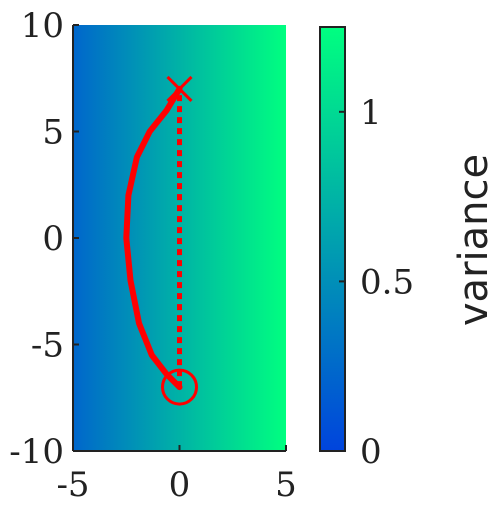 Image resolution: width=491 pixels, height=515 pixels. I want to click on y-tick-label: 5, so click(53, 133).